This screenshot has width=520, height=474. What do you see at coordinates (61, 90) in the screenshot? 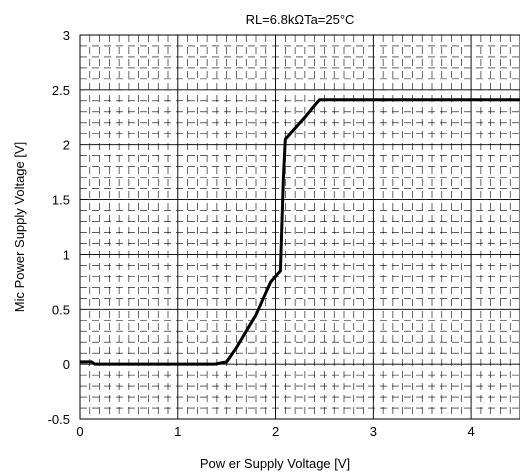
I see `y-tick-label: 2.5` at bounding box center [61, 90].